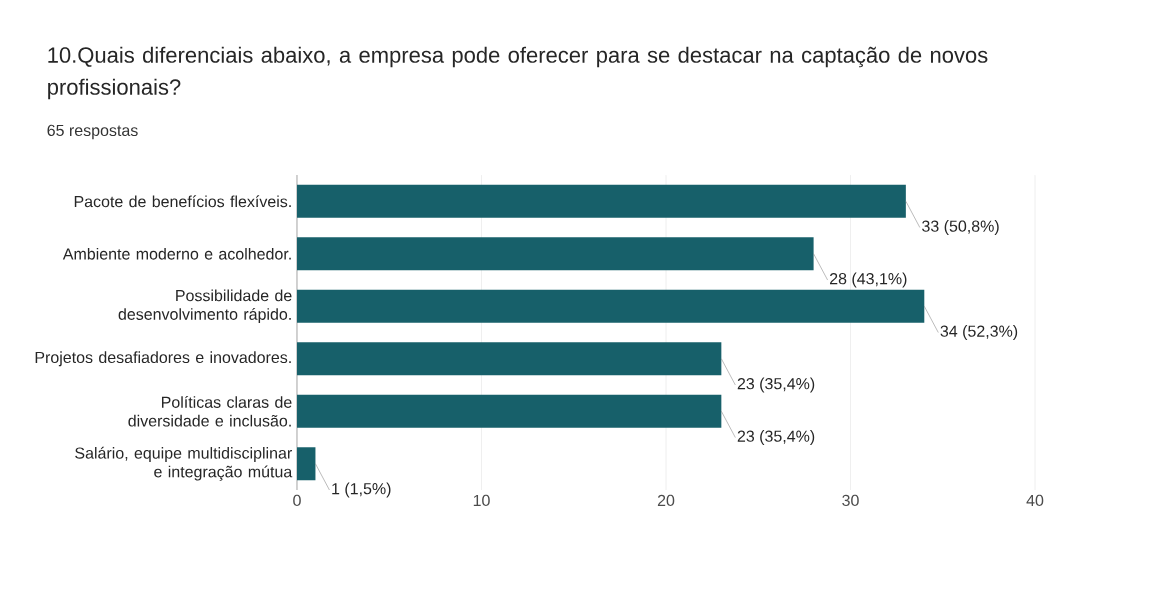  What do you see at coordinates (184, 463) in the screenshot?
I see `y-tick-label: Salário, equipe multidisciplinar e integração mútua` at bounding box center [184, 463].